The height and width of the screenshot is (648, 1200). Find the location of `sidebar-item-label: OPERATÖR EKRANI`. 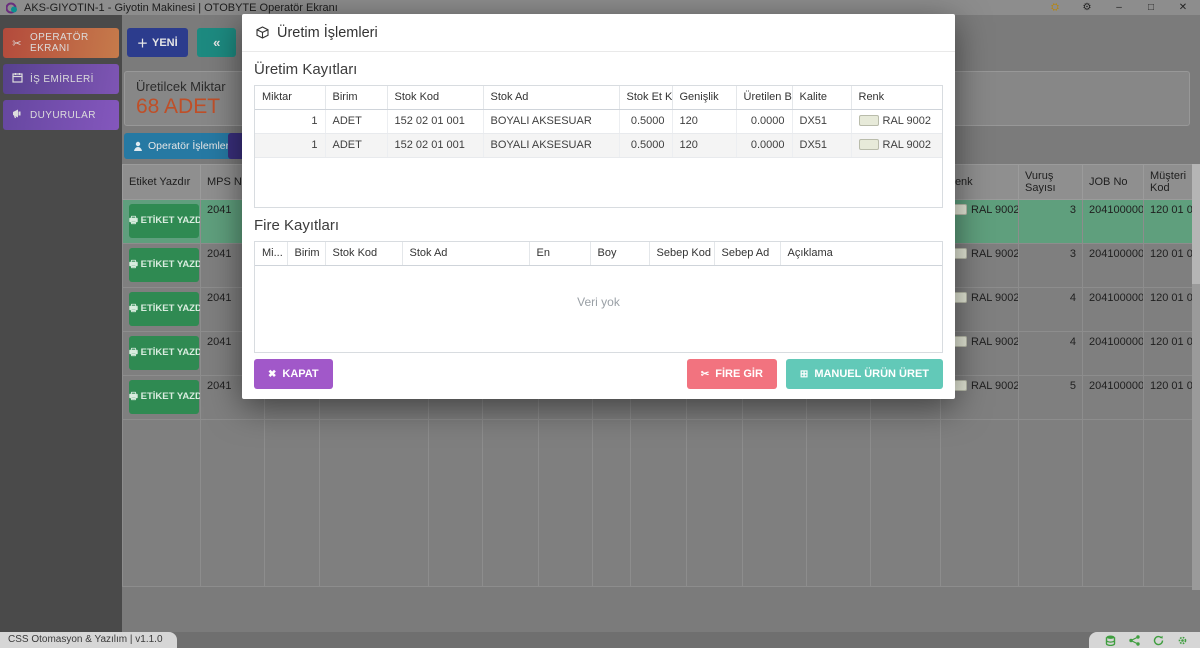

sidebar-item-label: OPERATÖR EKRANI is located at coordinates (59, 43).